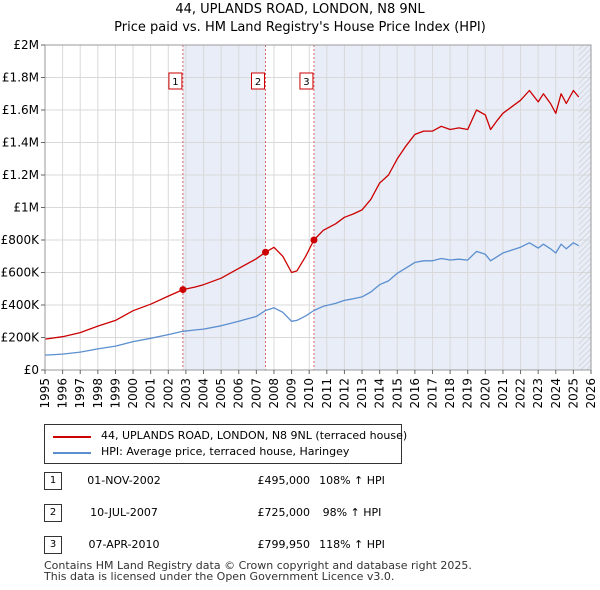  I want to click on x-tick-label: 1998, so click(98, 393).